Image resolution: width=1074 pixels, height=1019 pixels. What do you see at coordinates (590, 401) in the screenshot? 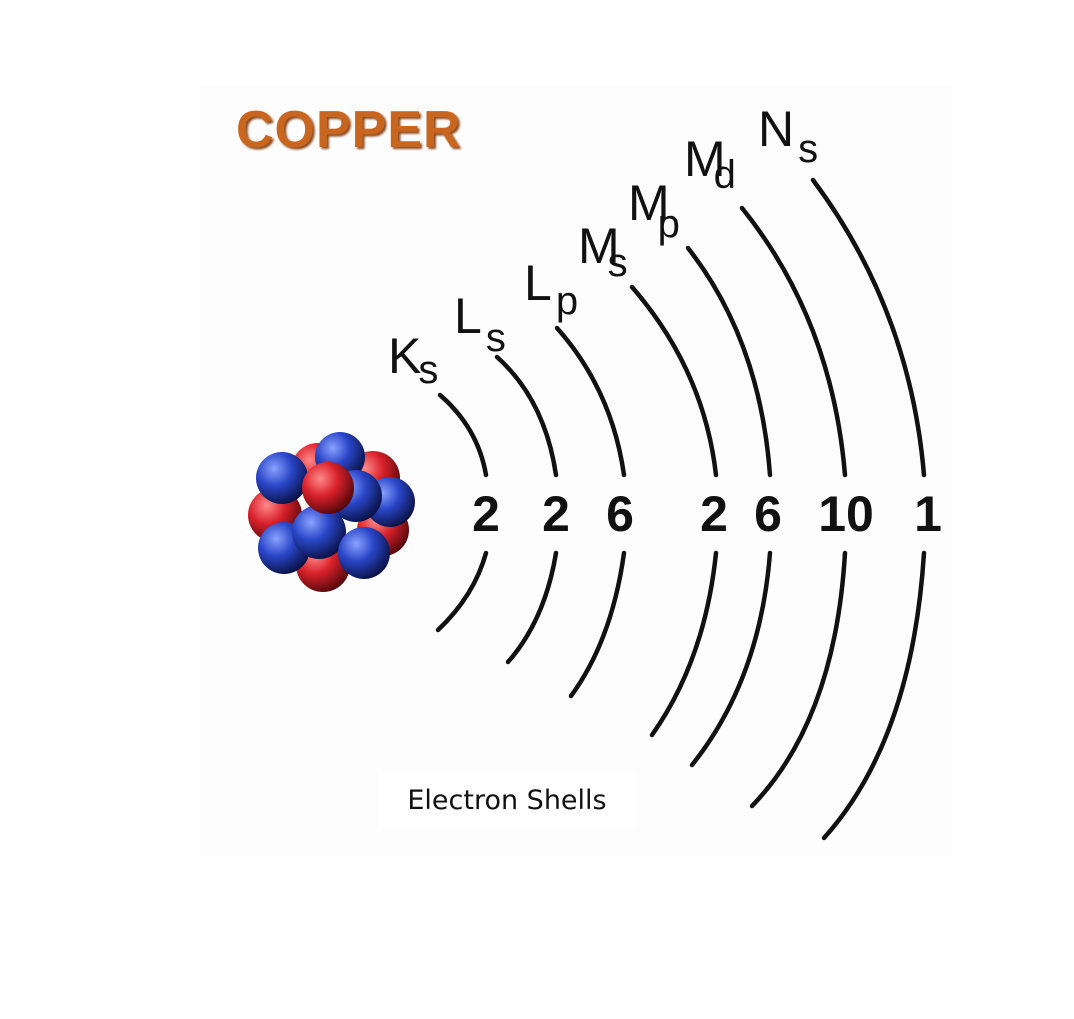
I see `shell-arc-lp-upper` at bounding box center [590, 401].